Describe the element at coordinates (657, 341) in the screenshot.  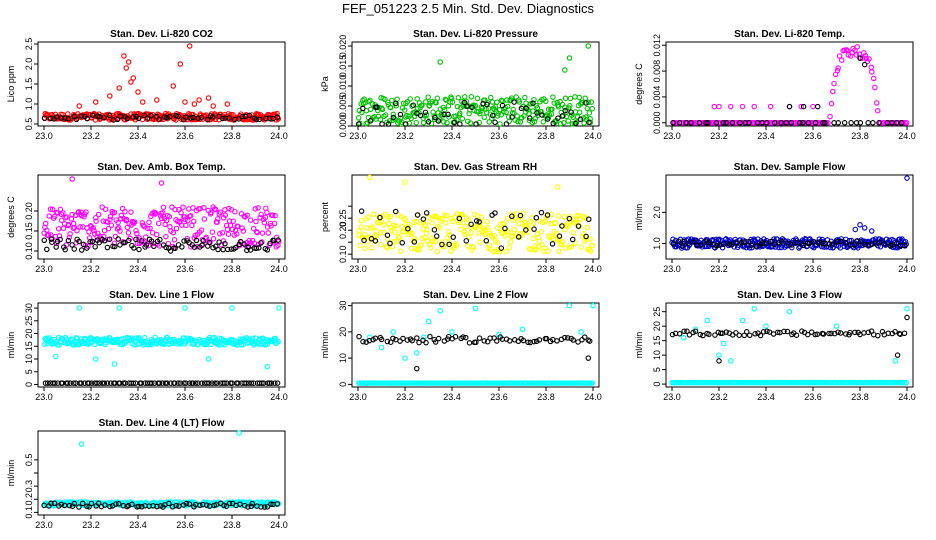
I see `y-tick-label: 15` at that location.